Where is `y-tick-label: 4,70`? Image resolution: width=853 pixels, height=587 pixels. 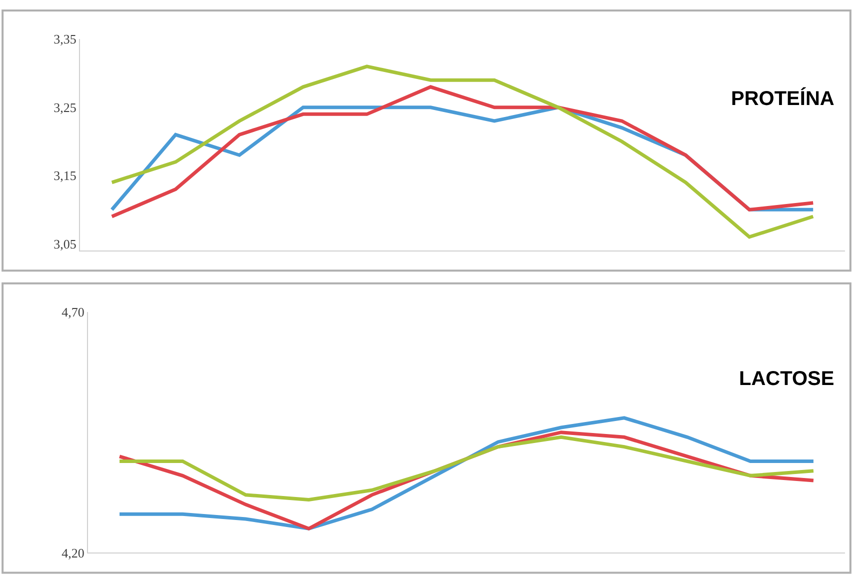
y-tick-label: 4,70 is located at coordinates (73, 312).